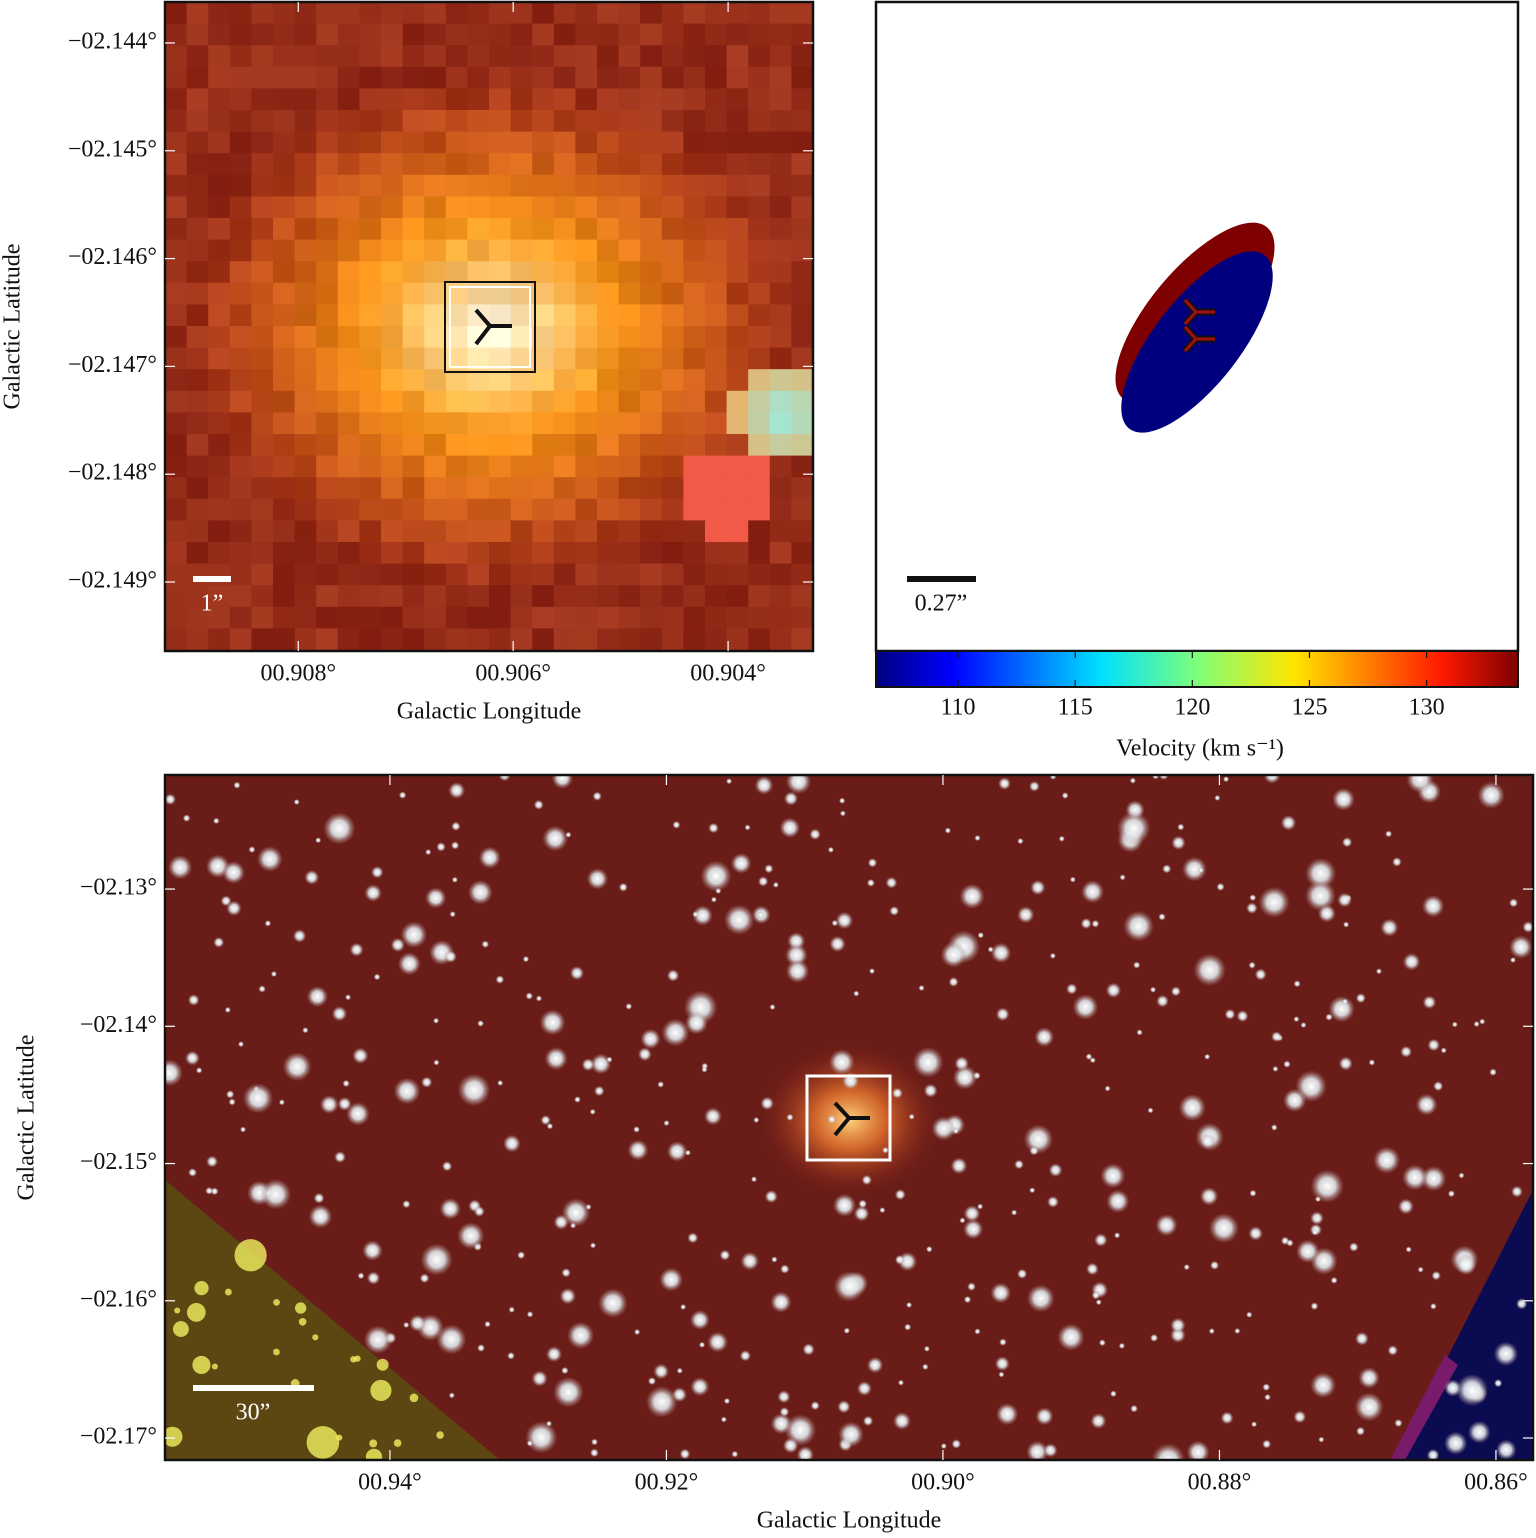 This screenshot has width=1536, height=1538. What do you see at coordinates (490, 327) in the screenshot?
I see `target-box` at bounding box center [490, 327].